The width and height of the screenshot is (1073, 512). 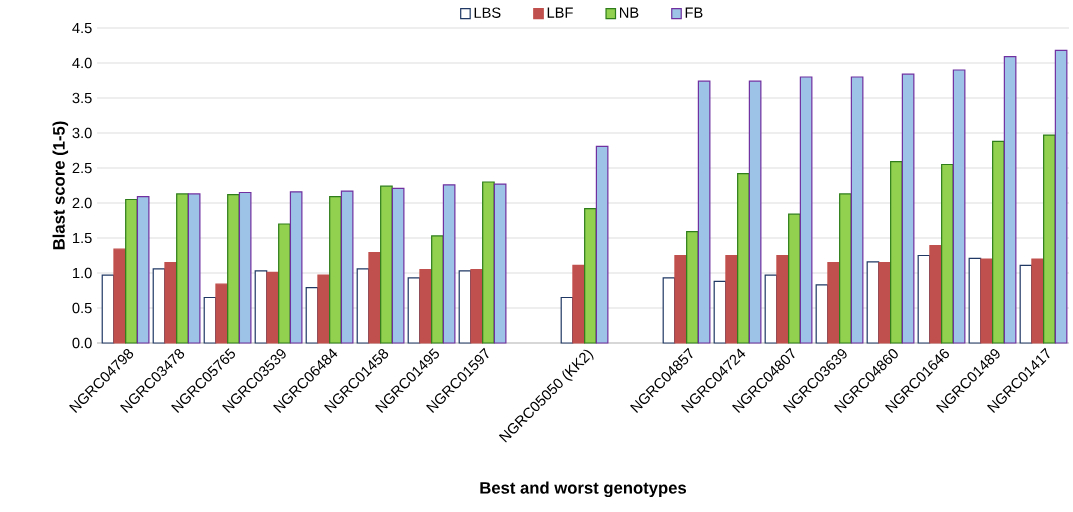 I want to click on legend-label: LBS, so click(x=487, y=12).